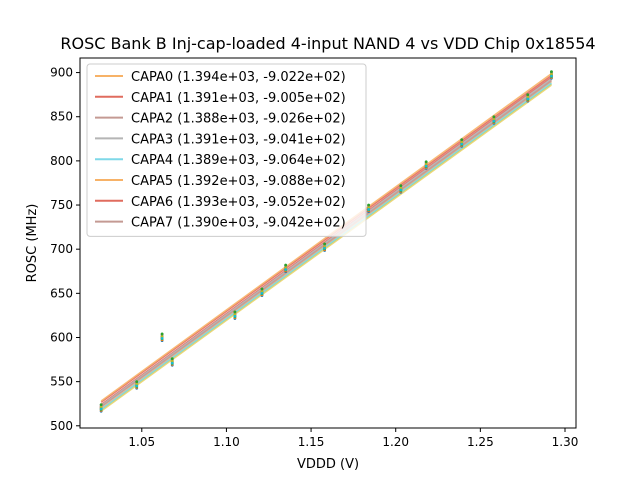 The height and width of the screenshot is (480, 640). I want to click on y-tick-label: 850, so click(61, 117).